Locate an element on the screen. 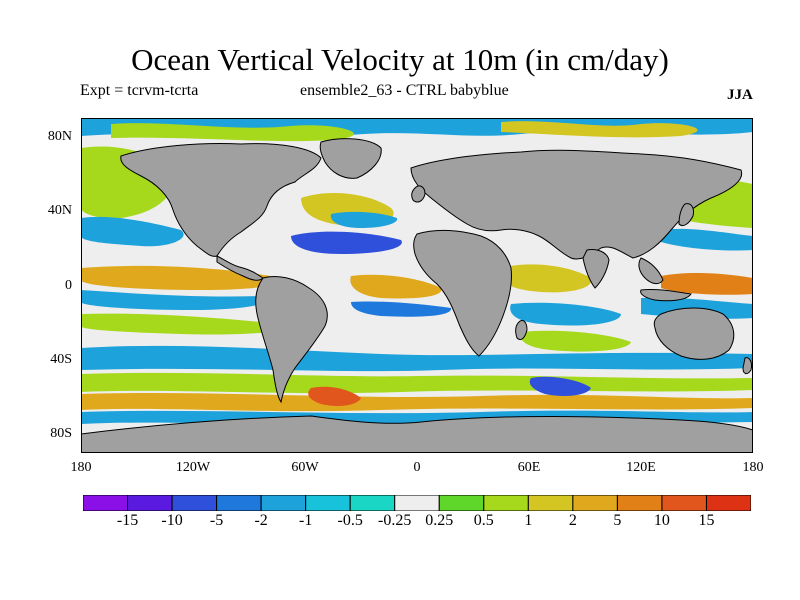 This screenshot has height=600, width=800. colorbar-tick-label: -1 is located at coordinates (305, 520).